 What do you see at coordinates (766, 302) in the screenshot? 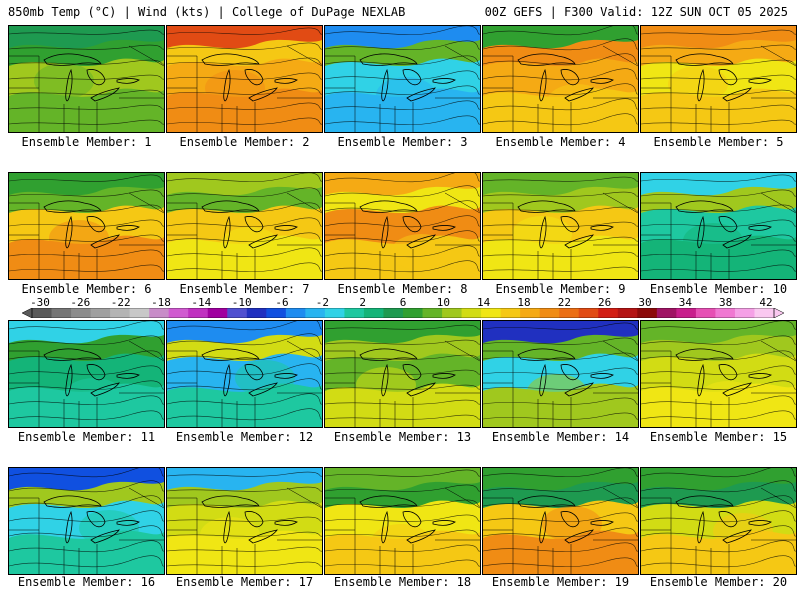
I see `colorbar-tick-label: 42` at bounding box center [766, 302].